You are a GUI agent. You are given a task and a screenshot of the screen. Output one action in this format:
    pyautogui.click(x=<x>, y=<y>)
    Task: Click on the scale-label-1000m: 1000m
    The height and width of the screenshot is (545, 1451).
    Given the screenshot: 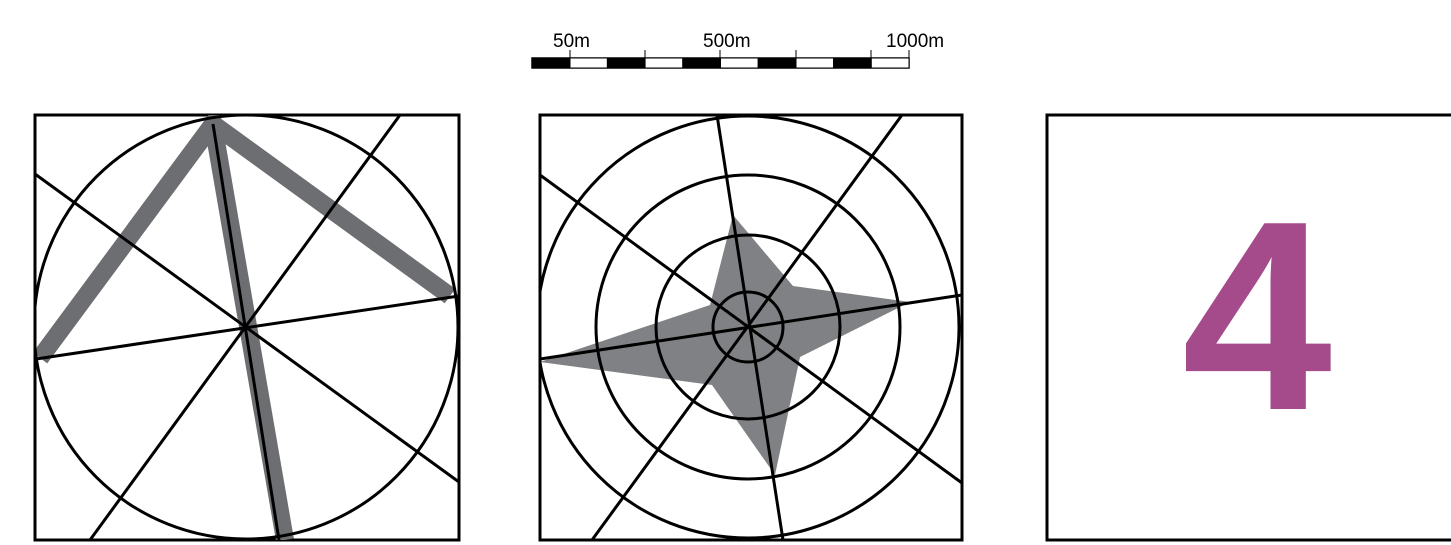 What is the action you would take?
    pyautogui.click(x=915, y=41)
    